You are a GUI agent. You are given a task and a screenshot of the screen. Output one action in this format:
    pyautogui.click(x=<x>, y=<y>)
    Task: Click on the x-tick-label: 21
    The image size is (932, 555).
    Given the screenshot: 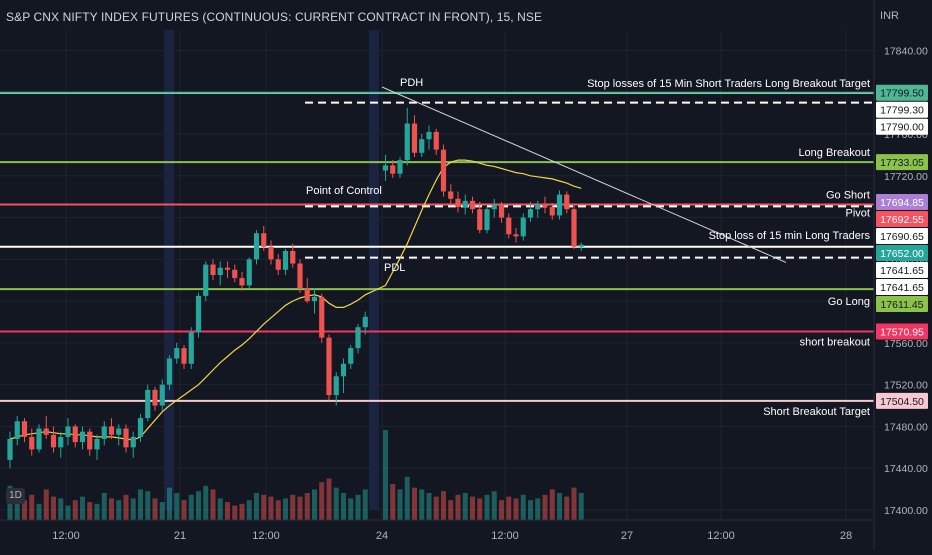 What is the action you would take?
    pyautogui.click(x=180, y=536)
    